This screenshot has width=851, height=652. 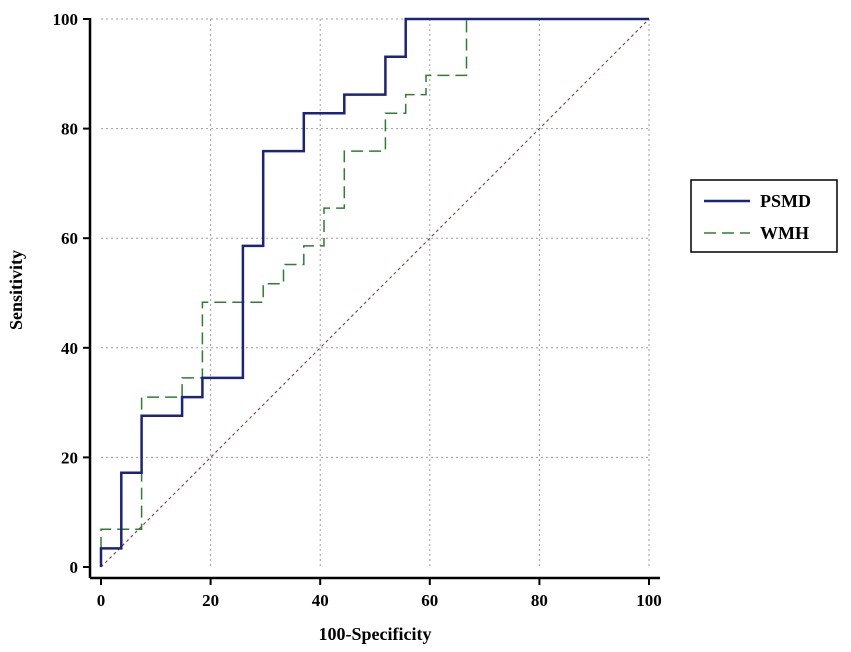 What do you see at coordinates (66, 19) in the screenshot?
I see `y-tick-label: 100` at bounding box center [66, 19].